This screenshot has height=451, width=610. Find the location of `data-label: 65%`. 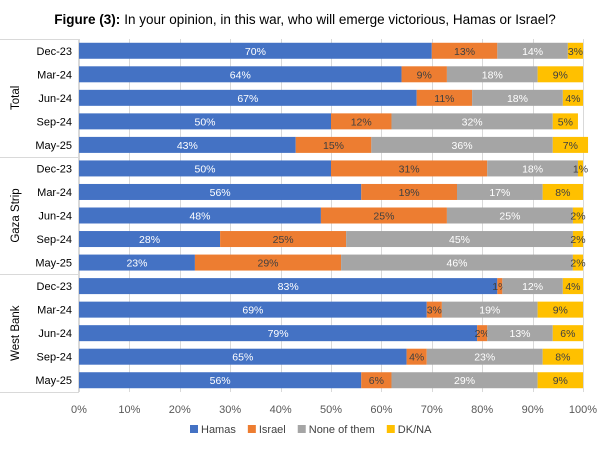

data-label: 65% is located at coordinates (242, 358).